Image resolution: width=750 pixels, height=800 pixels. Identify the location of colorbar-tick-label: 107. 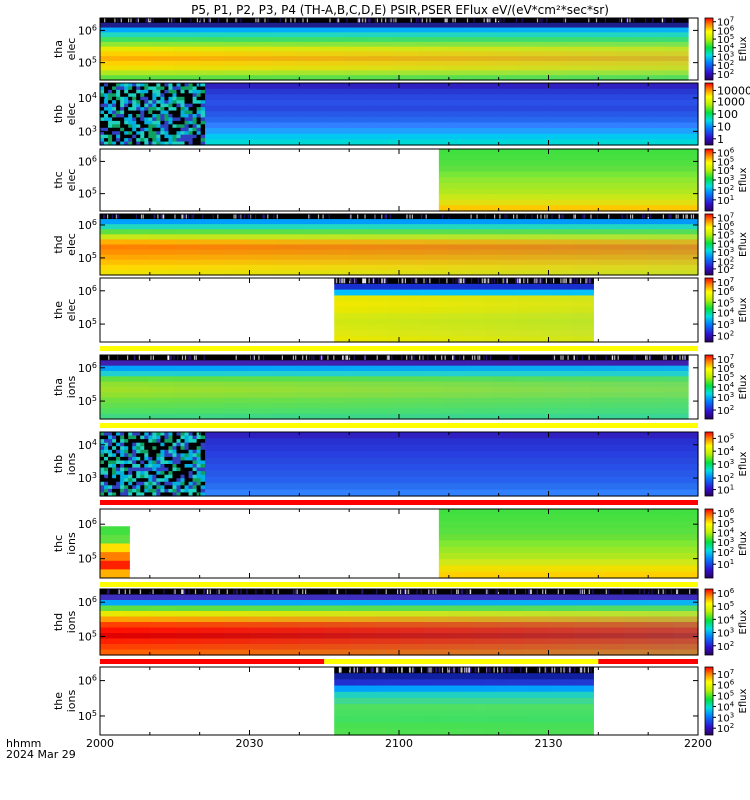
(725, 359).